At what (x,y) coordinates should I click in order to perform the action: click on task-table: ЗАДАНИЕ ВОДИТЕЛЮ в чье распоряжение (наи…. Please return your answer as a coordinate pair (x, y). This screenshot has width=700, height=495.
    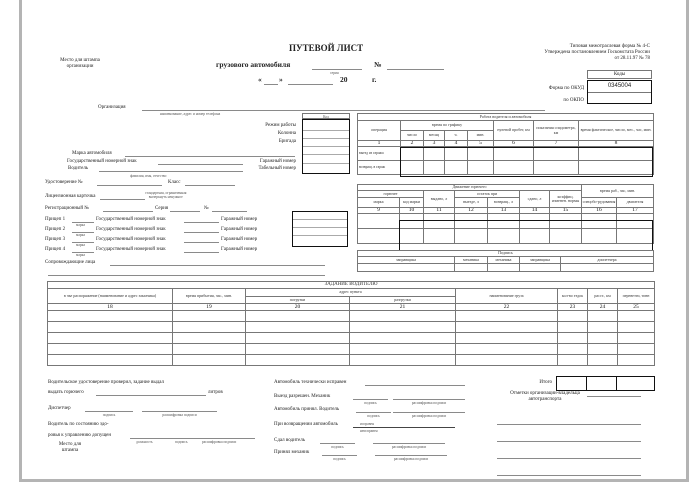
    Looking at the image, I should click on (351, 323).